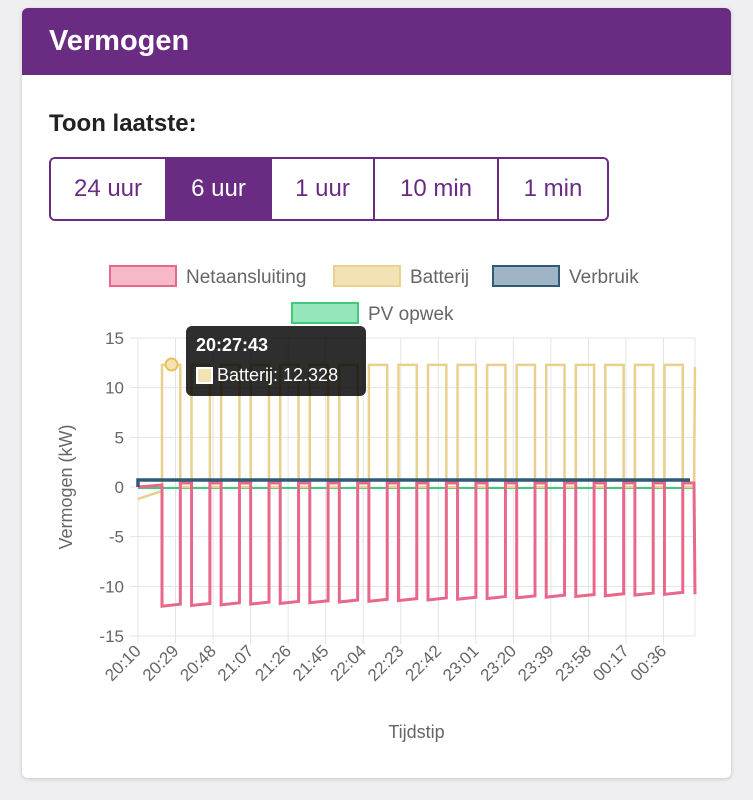 Image resolution: width=753 pixels, height=800 pixels. Describe the element at coordinates (611, 663) in the screenshot. I see `x-tick-label-13: 00:17` at that location.